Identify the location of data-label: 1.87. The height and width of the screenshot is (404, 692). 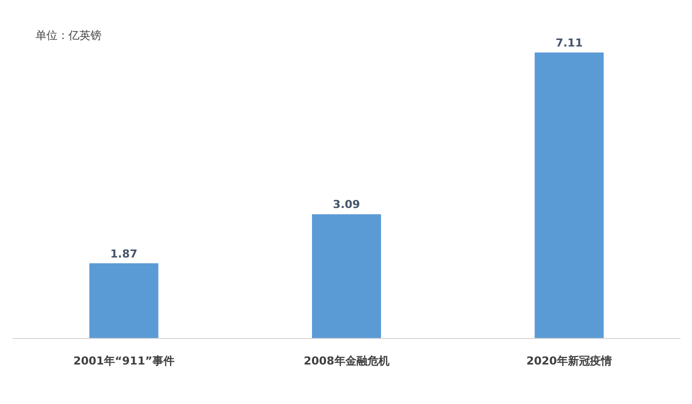
(124, 253).